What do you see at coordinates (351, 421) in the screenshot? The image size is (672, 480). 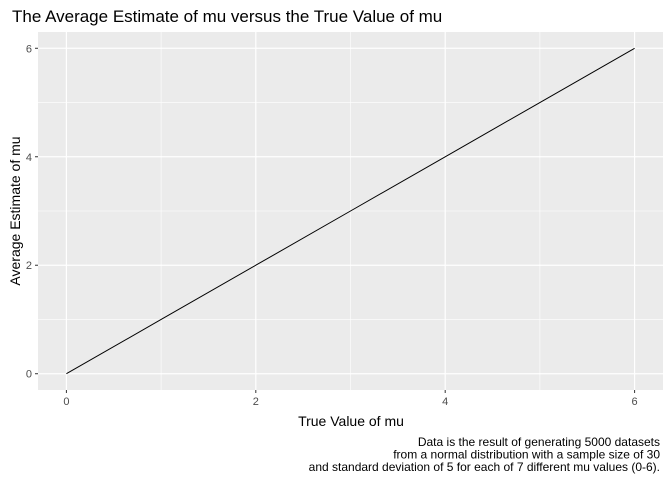 I see `x-axis-title: True Value of mu` at bounding box center [351, 421].